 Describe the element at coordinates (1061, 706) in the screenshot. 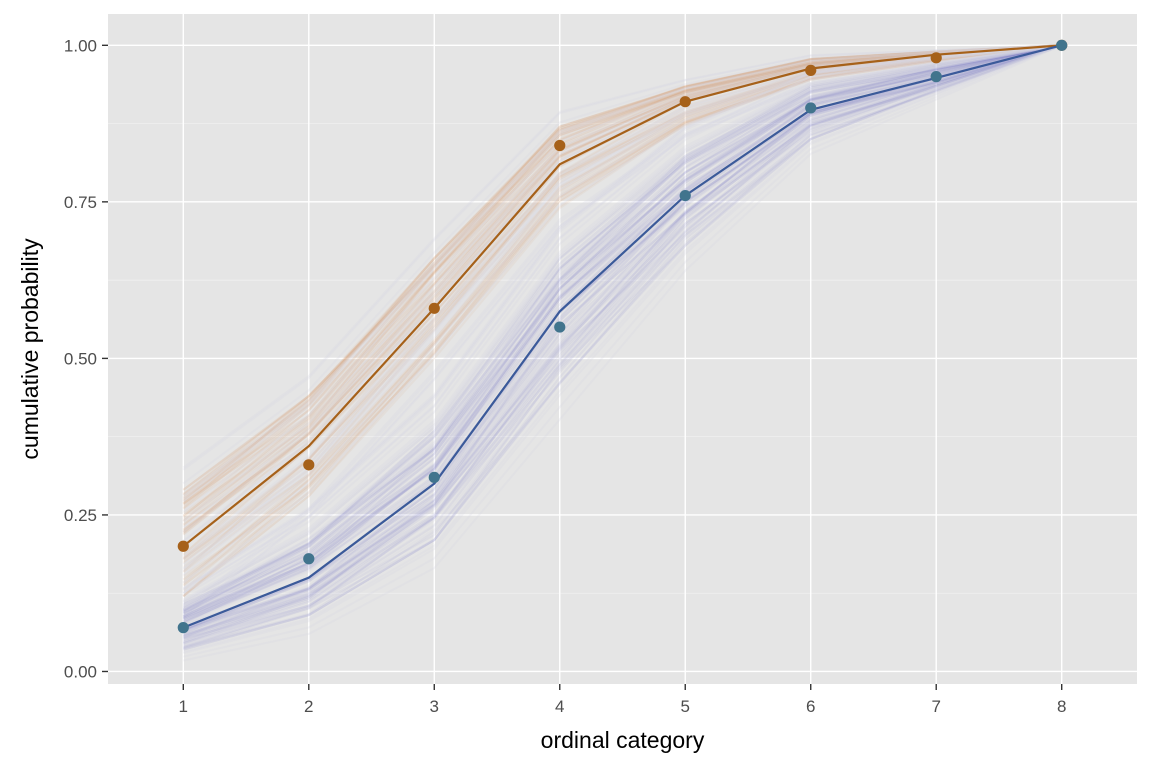

I see `x-tick-label: 8` at that location.